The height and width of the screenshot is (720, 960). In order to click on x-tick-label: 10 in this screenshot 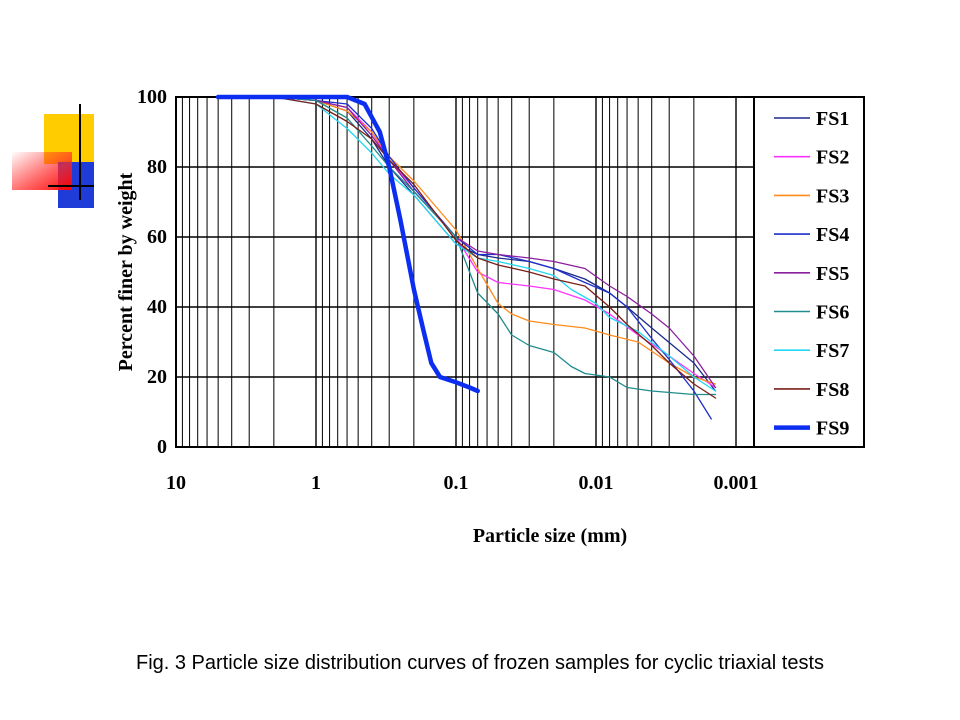, I will do `click(176, 483)`.